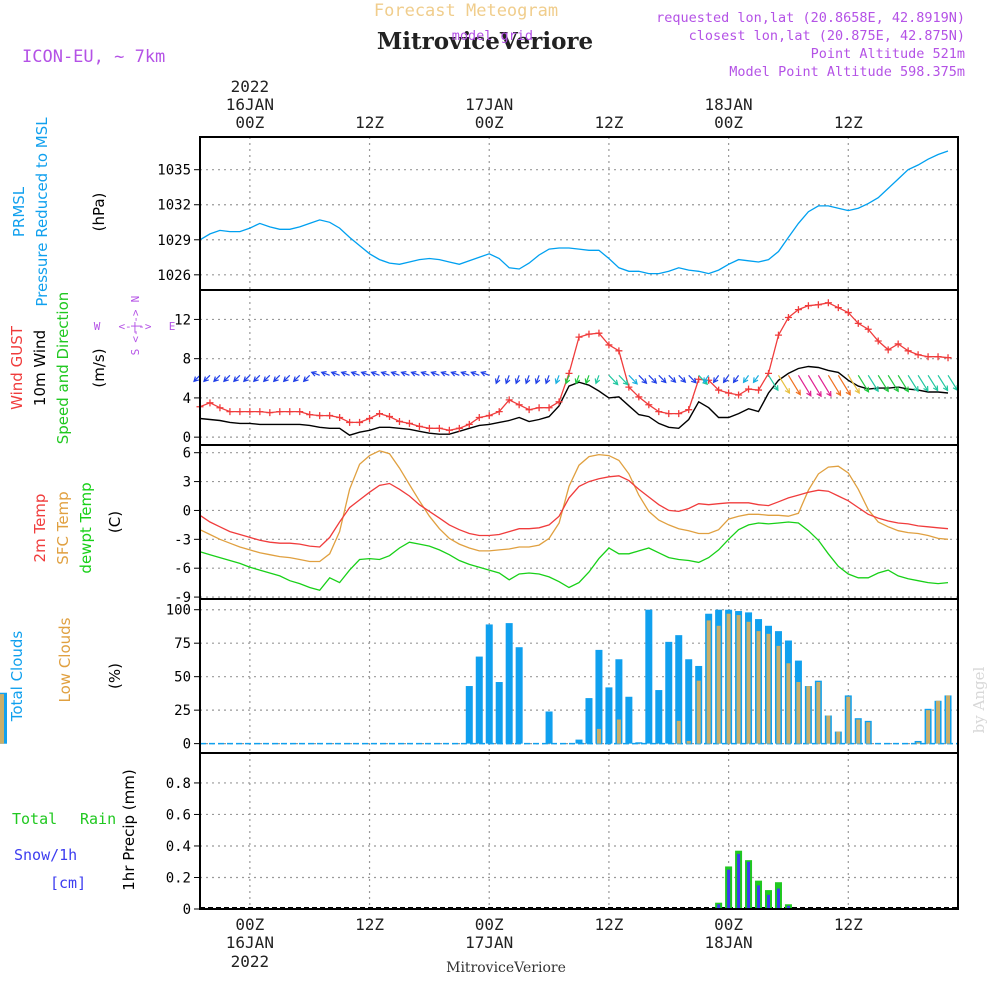 The width and height of the screenshot is (1000, 1000). I want to click on prmsl-line, so click(574, 212).